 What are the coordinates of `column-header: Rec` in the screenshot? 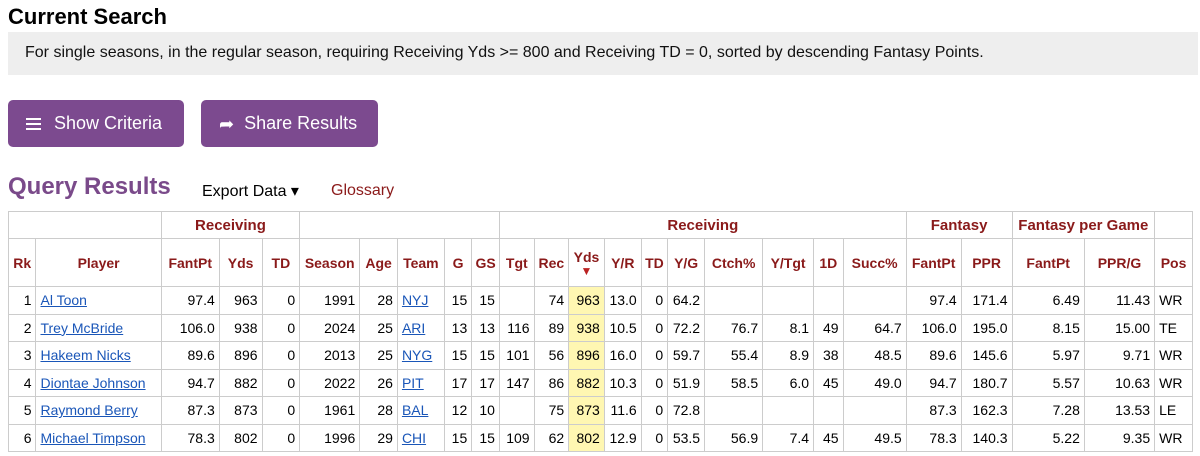 It's located at (551, 262).